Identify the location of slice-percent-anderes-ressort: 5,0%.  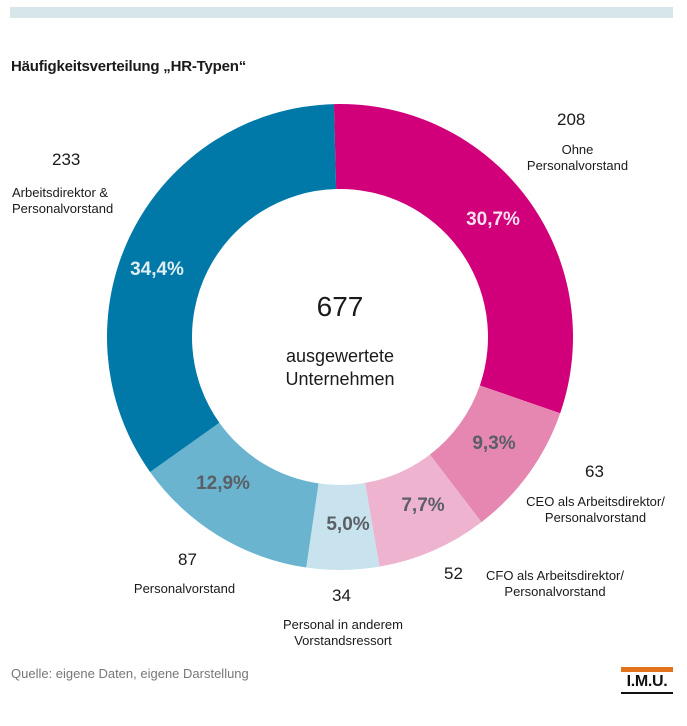
(348, 524).